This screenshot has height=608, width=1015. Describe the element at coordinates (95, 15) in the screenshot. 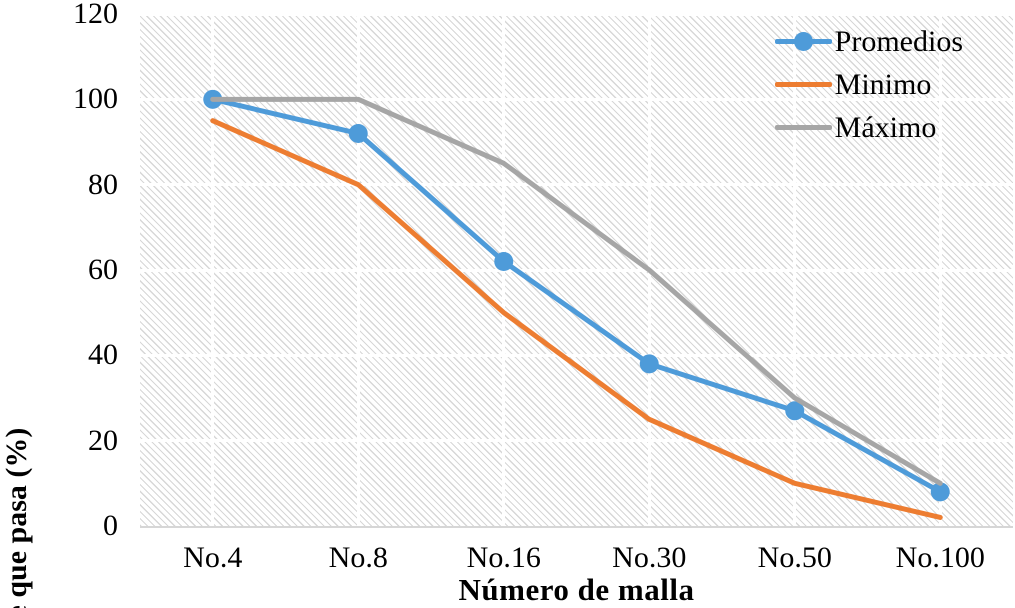

I see `y-tick-label: 120` at that location.